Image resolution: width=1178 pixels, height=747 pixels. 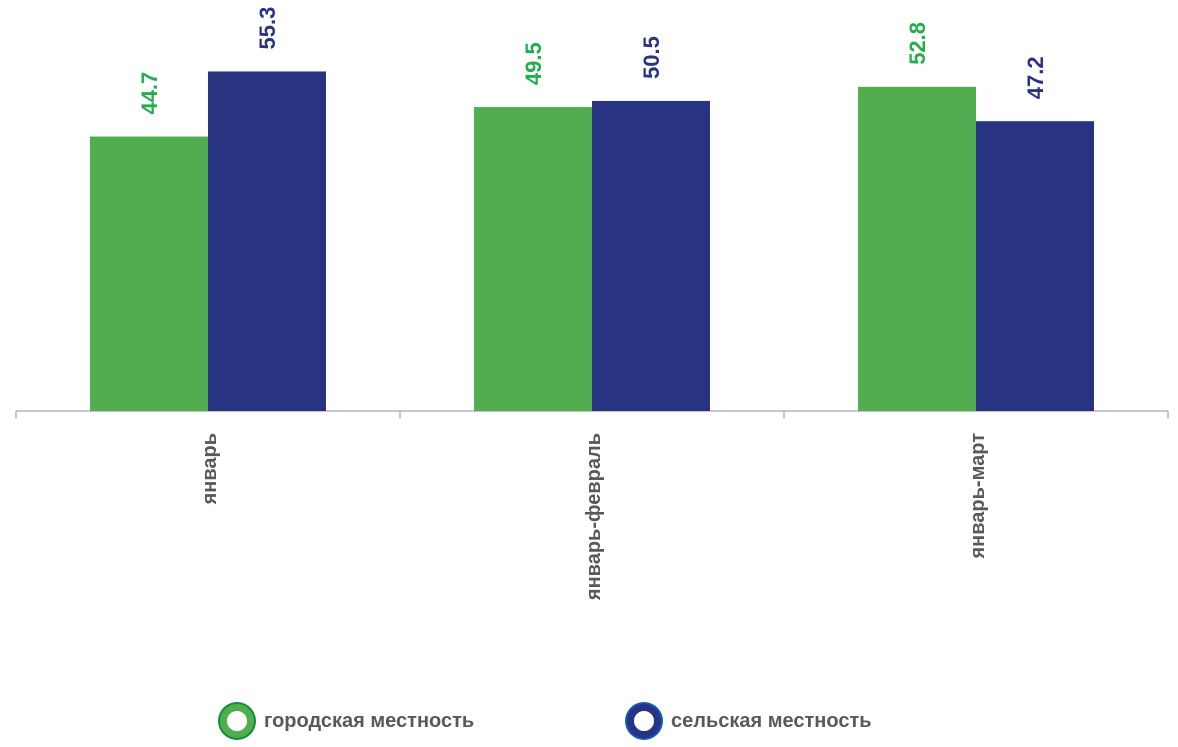 What do you see at coordinates (237, 721) in the screenshot?
I see `legend-marker-urban-icon` at bounding box center [237, 721].